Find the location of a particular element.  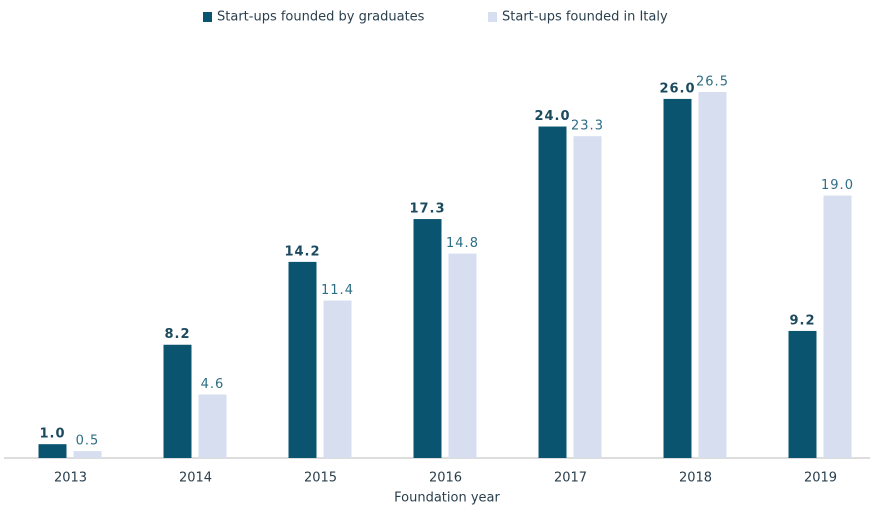

data-label: 26.5 is located at coordinates (712, 82).